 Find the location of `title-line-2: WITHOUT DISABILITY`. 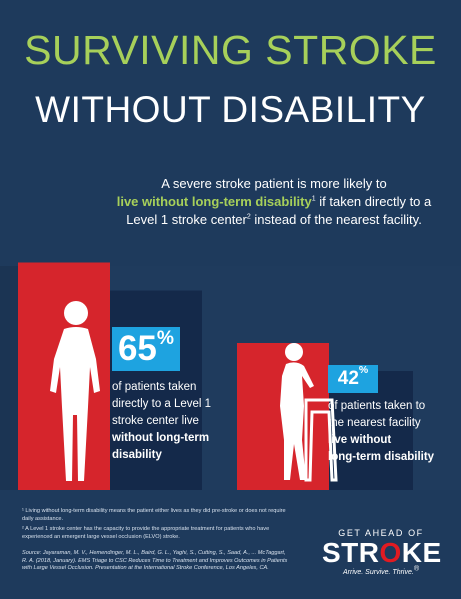

title-line-2: WITHOUT DISABILITY is located at coordinates (230, 109).